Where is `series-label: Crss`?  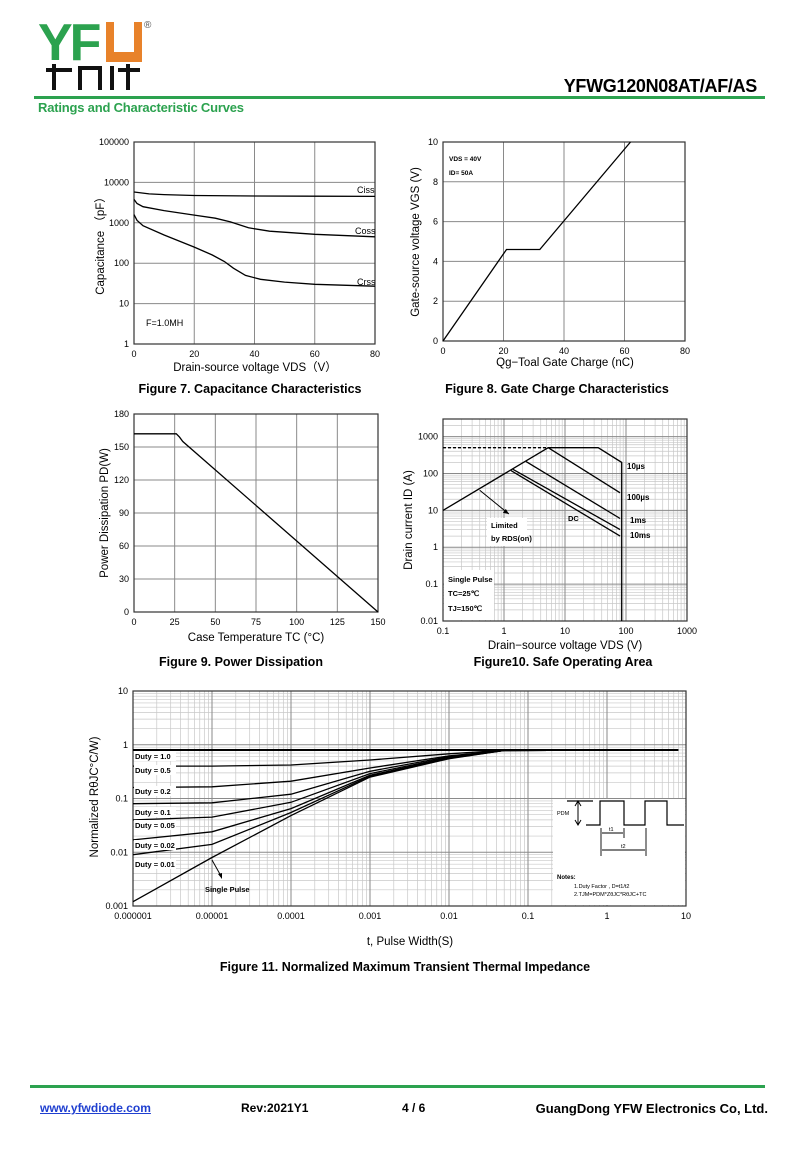
series-label: Crss is located at coordinates (366, 282).